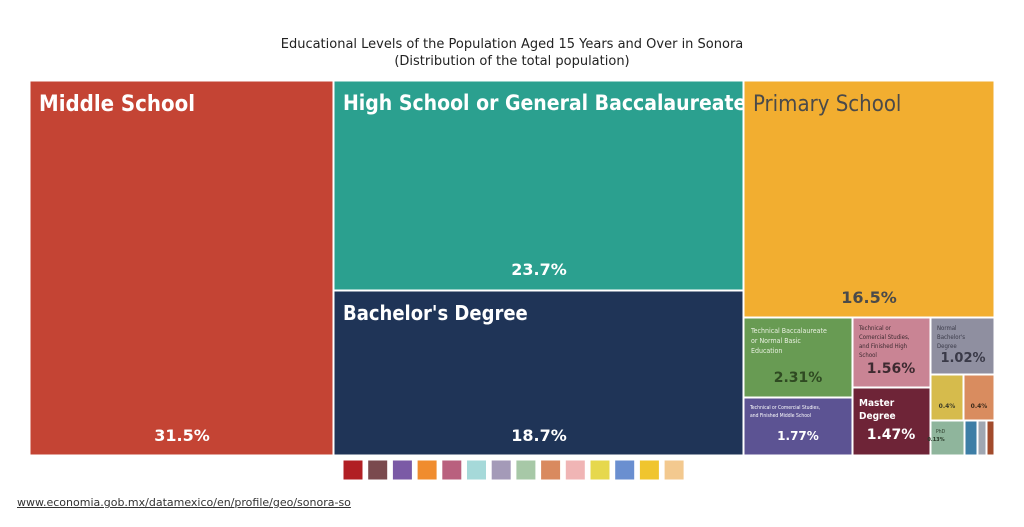 The height and width of the screenshot is (527, 1024). Describe the element at coordinates (780, 416) in the screenshot. I see `cell-label: and Finished Middle School` at that location.